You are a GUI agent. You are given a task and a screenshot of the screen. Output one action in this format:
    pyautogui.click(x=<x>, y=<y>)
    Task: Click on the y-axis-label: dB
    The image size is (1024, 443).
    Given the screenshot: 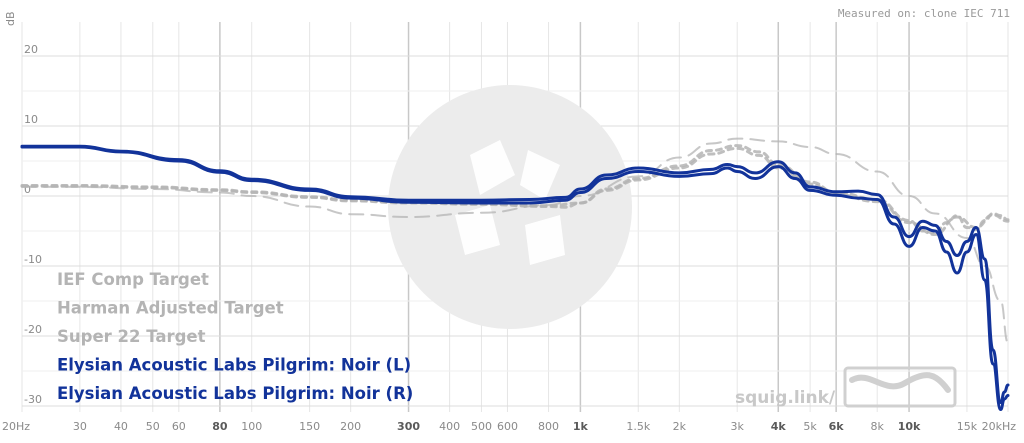 What is the action you would take?
    pyautogui.click(x=10, y=18)
    